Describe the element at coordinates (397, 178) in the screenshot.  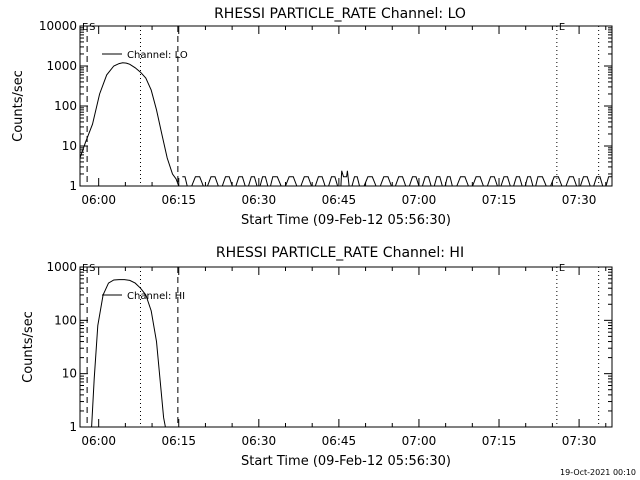
I see `series-noise-line` at that location.